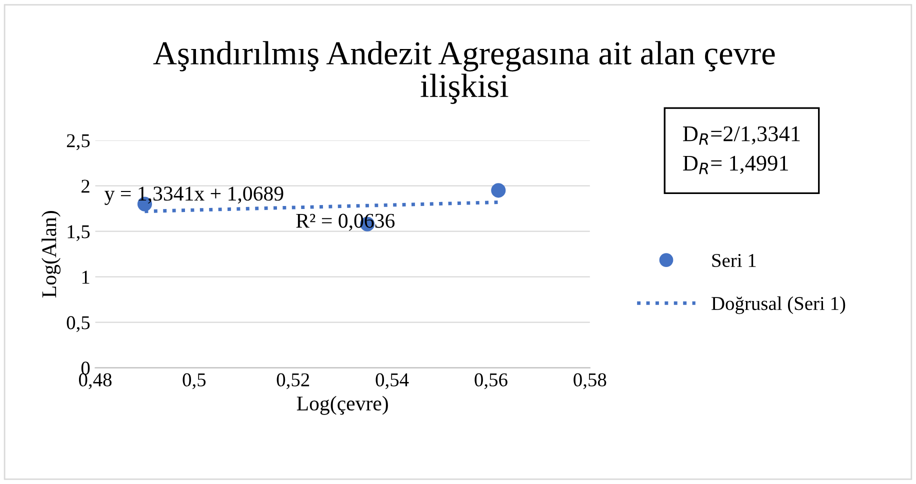  What do you see at coordinates (392, 381) in the screenshot?
I see `x-tick-label: 0,54` at bounding box center [392, 381].